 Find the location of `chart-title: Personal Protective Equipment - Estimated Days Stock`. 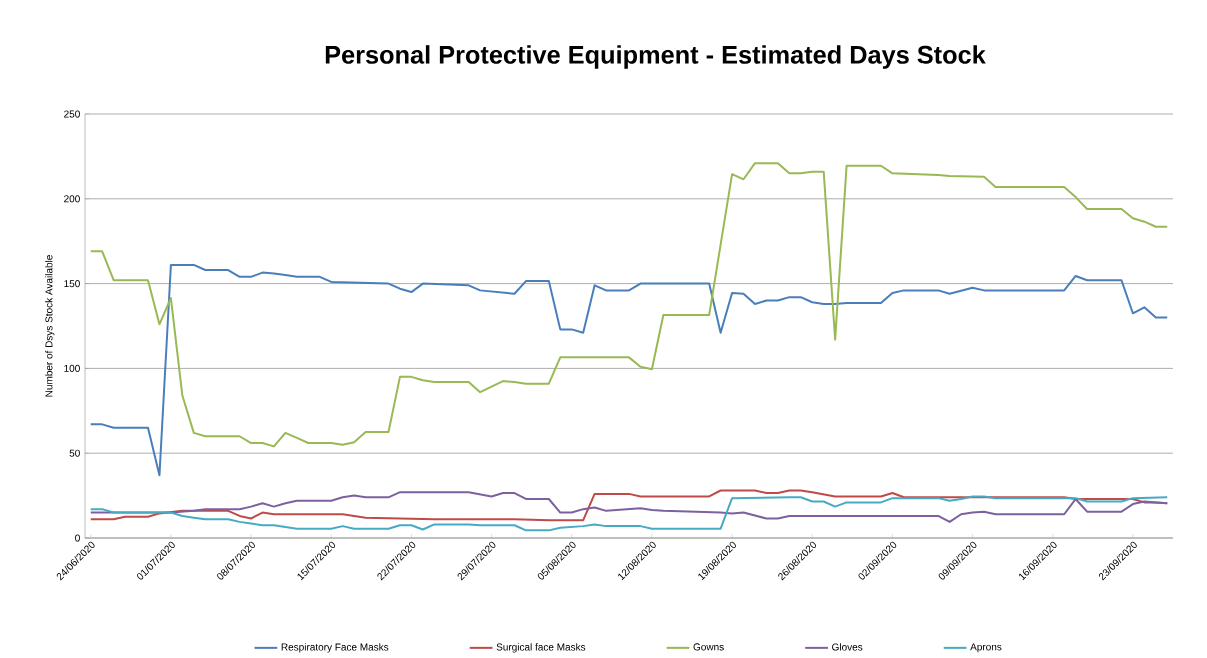

chart-title: Personal Protective Equipment - Estimated Days Stock is located at coordinates (655, 57).